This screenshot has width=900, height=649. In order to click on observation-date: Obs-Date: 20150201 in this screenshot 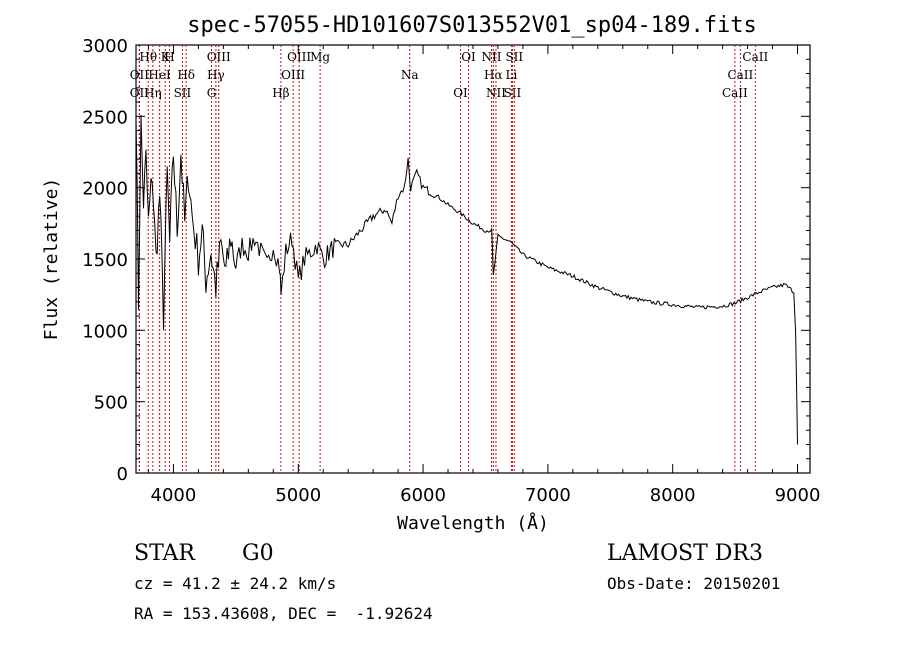, I will do `click(694, 583)`.